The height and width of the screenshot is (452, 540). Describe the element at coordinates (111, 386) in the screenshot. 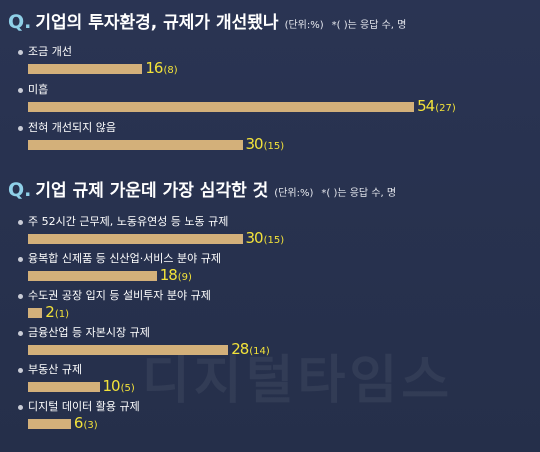

I see `value-number: 10` at that location.